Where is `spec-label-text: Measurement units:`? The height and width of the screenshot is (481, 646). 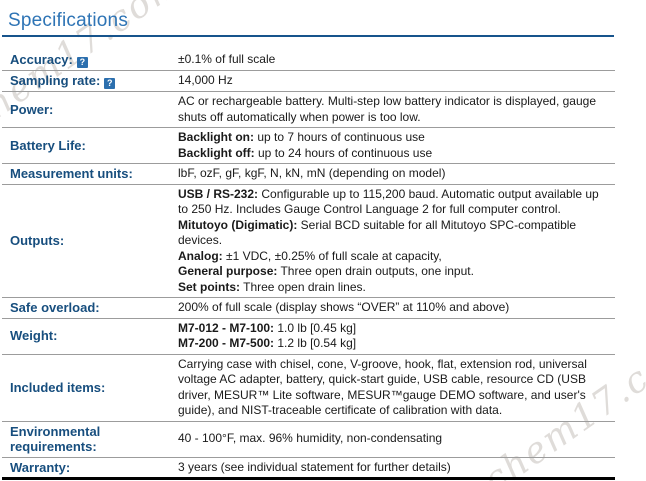
spec-label-text: Measurement units: is located at coordinates (71, 173).